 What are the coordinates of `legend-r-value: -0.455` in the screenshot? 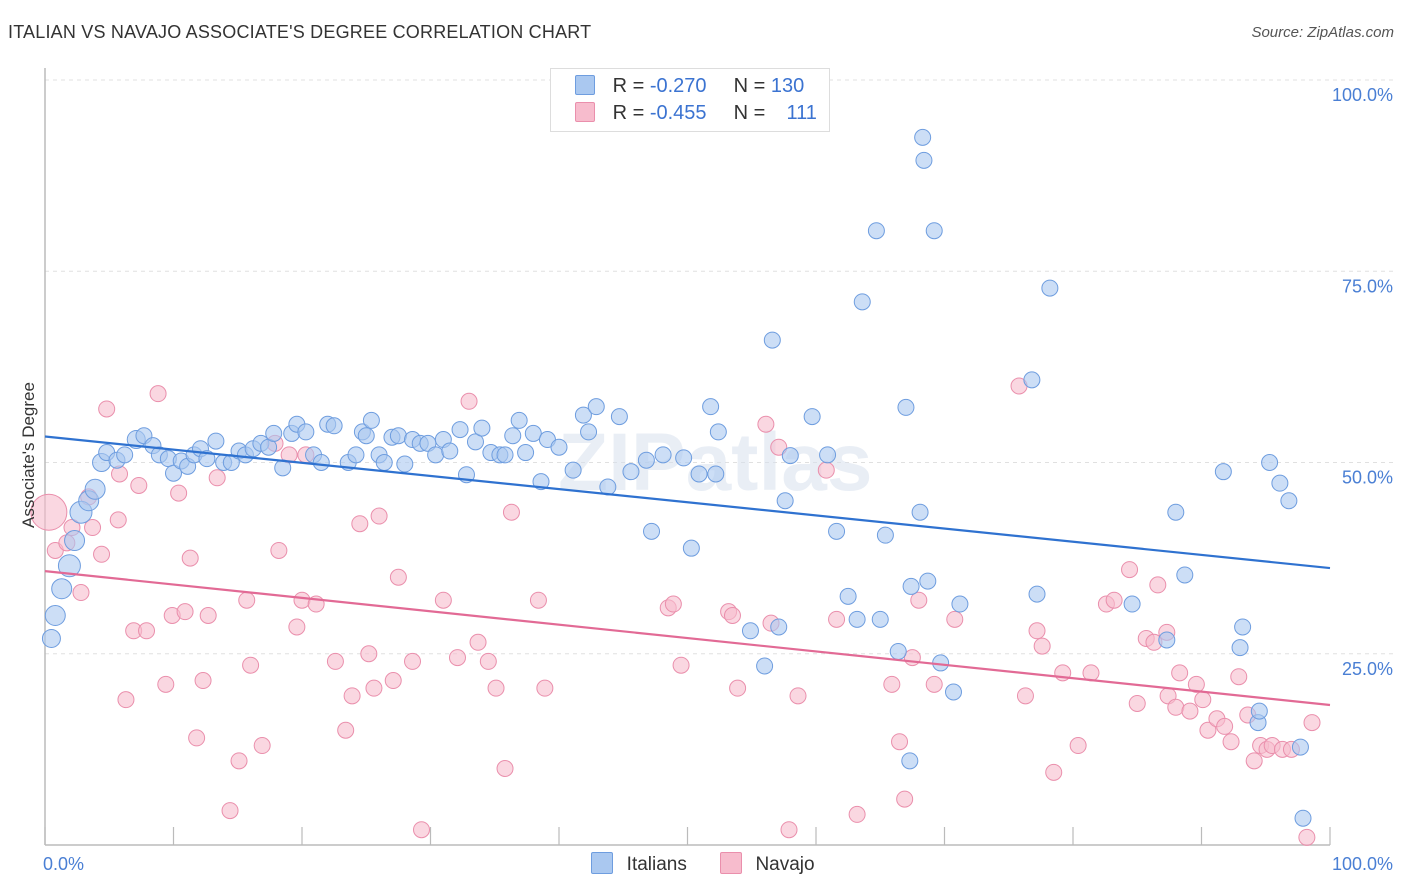 It's located at (678, 113).